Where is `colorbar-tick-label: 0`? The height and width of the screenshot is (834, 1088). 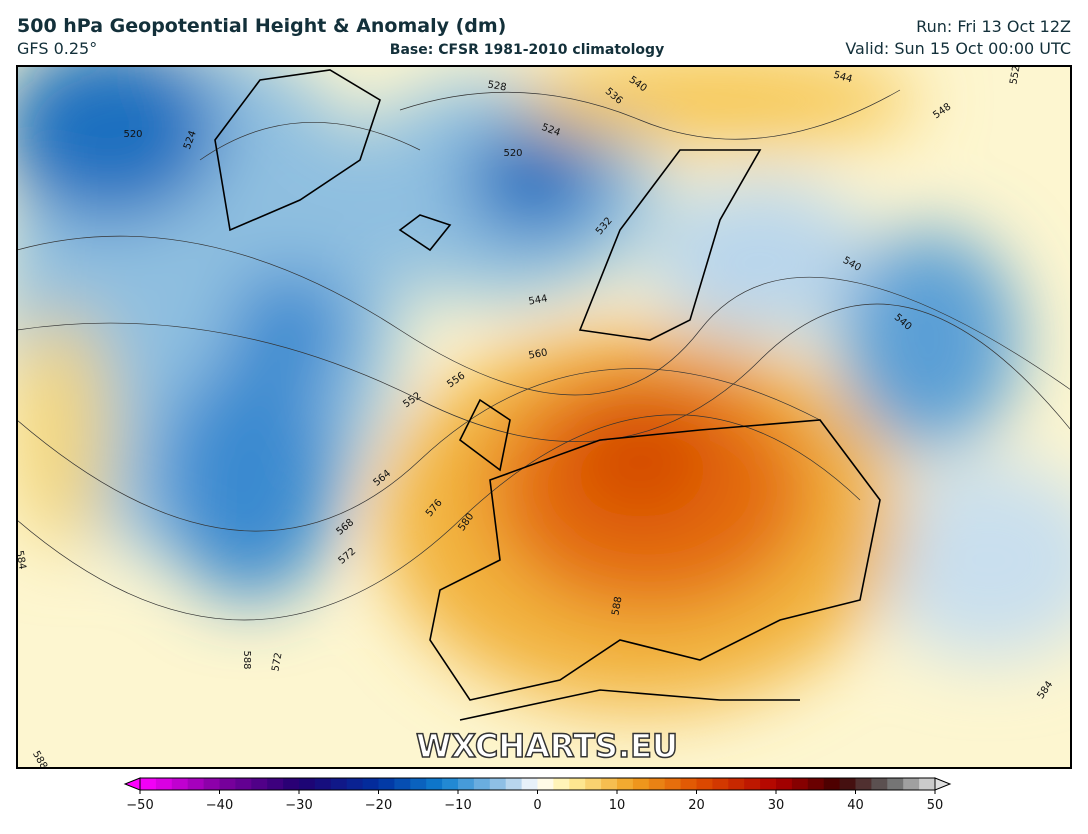
colorbar-tick-label: 0 is located at coordinates (537, 805).